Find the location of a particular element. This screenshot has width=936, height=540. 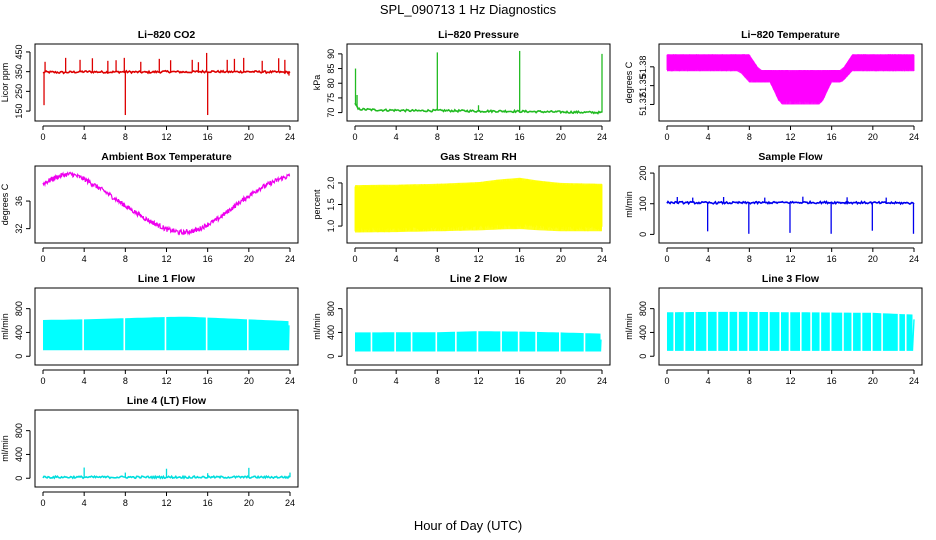

chart-panel-7: Line 1 Flow ml/min 0 4 8 12 16 20 24 0 400 800 is located at coordinates (149, 329).